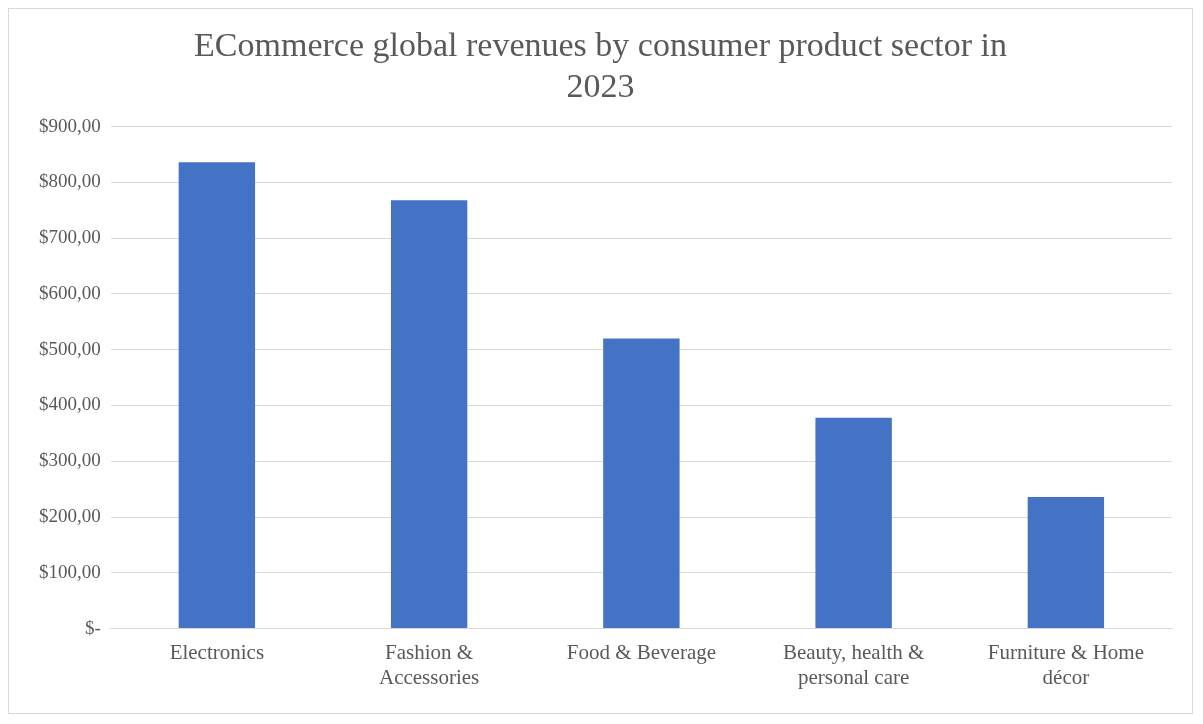  What do you see at coordinates (70, 348) in the screenshot?
I see `y-tick-label: $500,00` at bounding box center [70, 348].